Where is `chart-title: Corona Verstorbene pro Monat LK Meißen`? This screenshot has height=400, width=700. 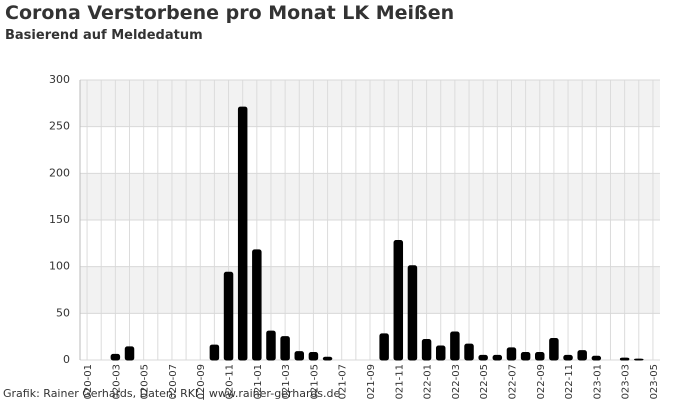 chart-title: Corona Verstorbene pro Monat LK Meißen is located at coordinates (229, 13).